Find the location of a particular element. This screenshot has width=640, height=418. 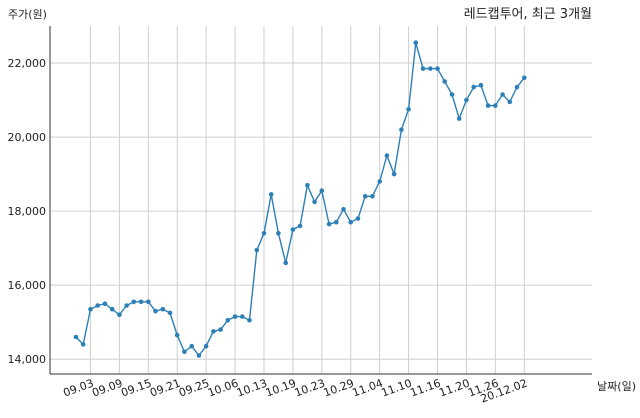

y-tick-label: 22,000 is located at coordinates (27, 63).